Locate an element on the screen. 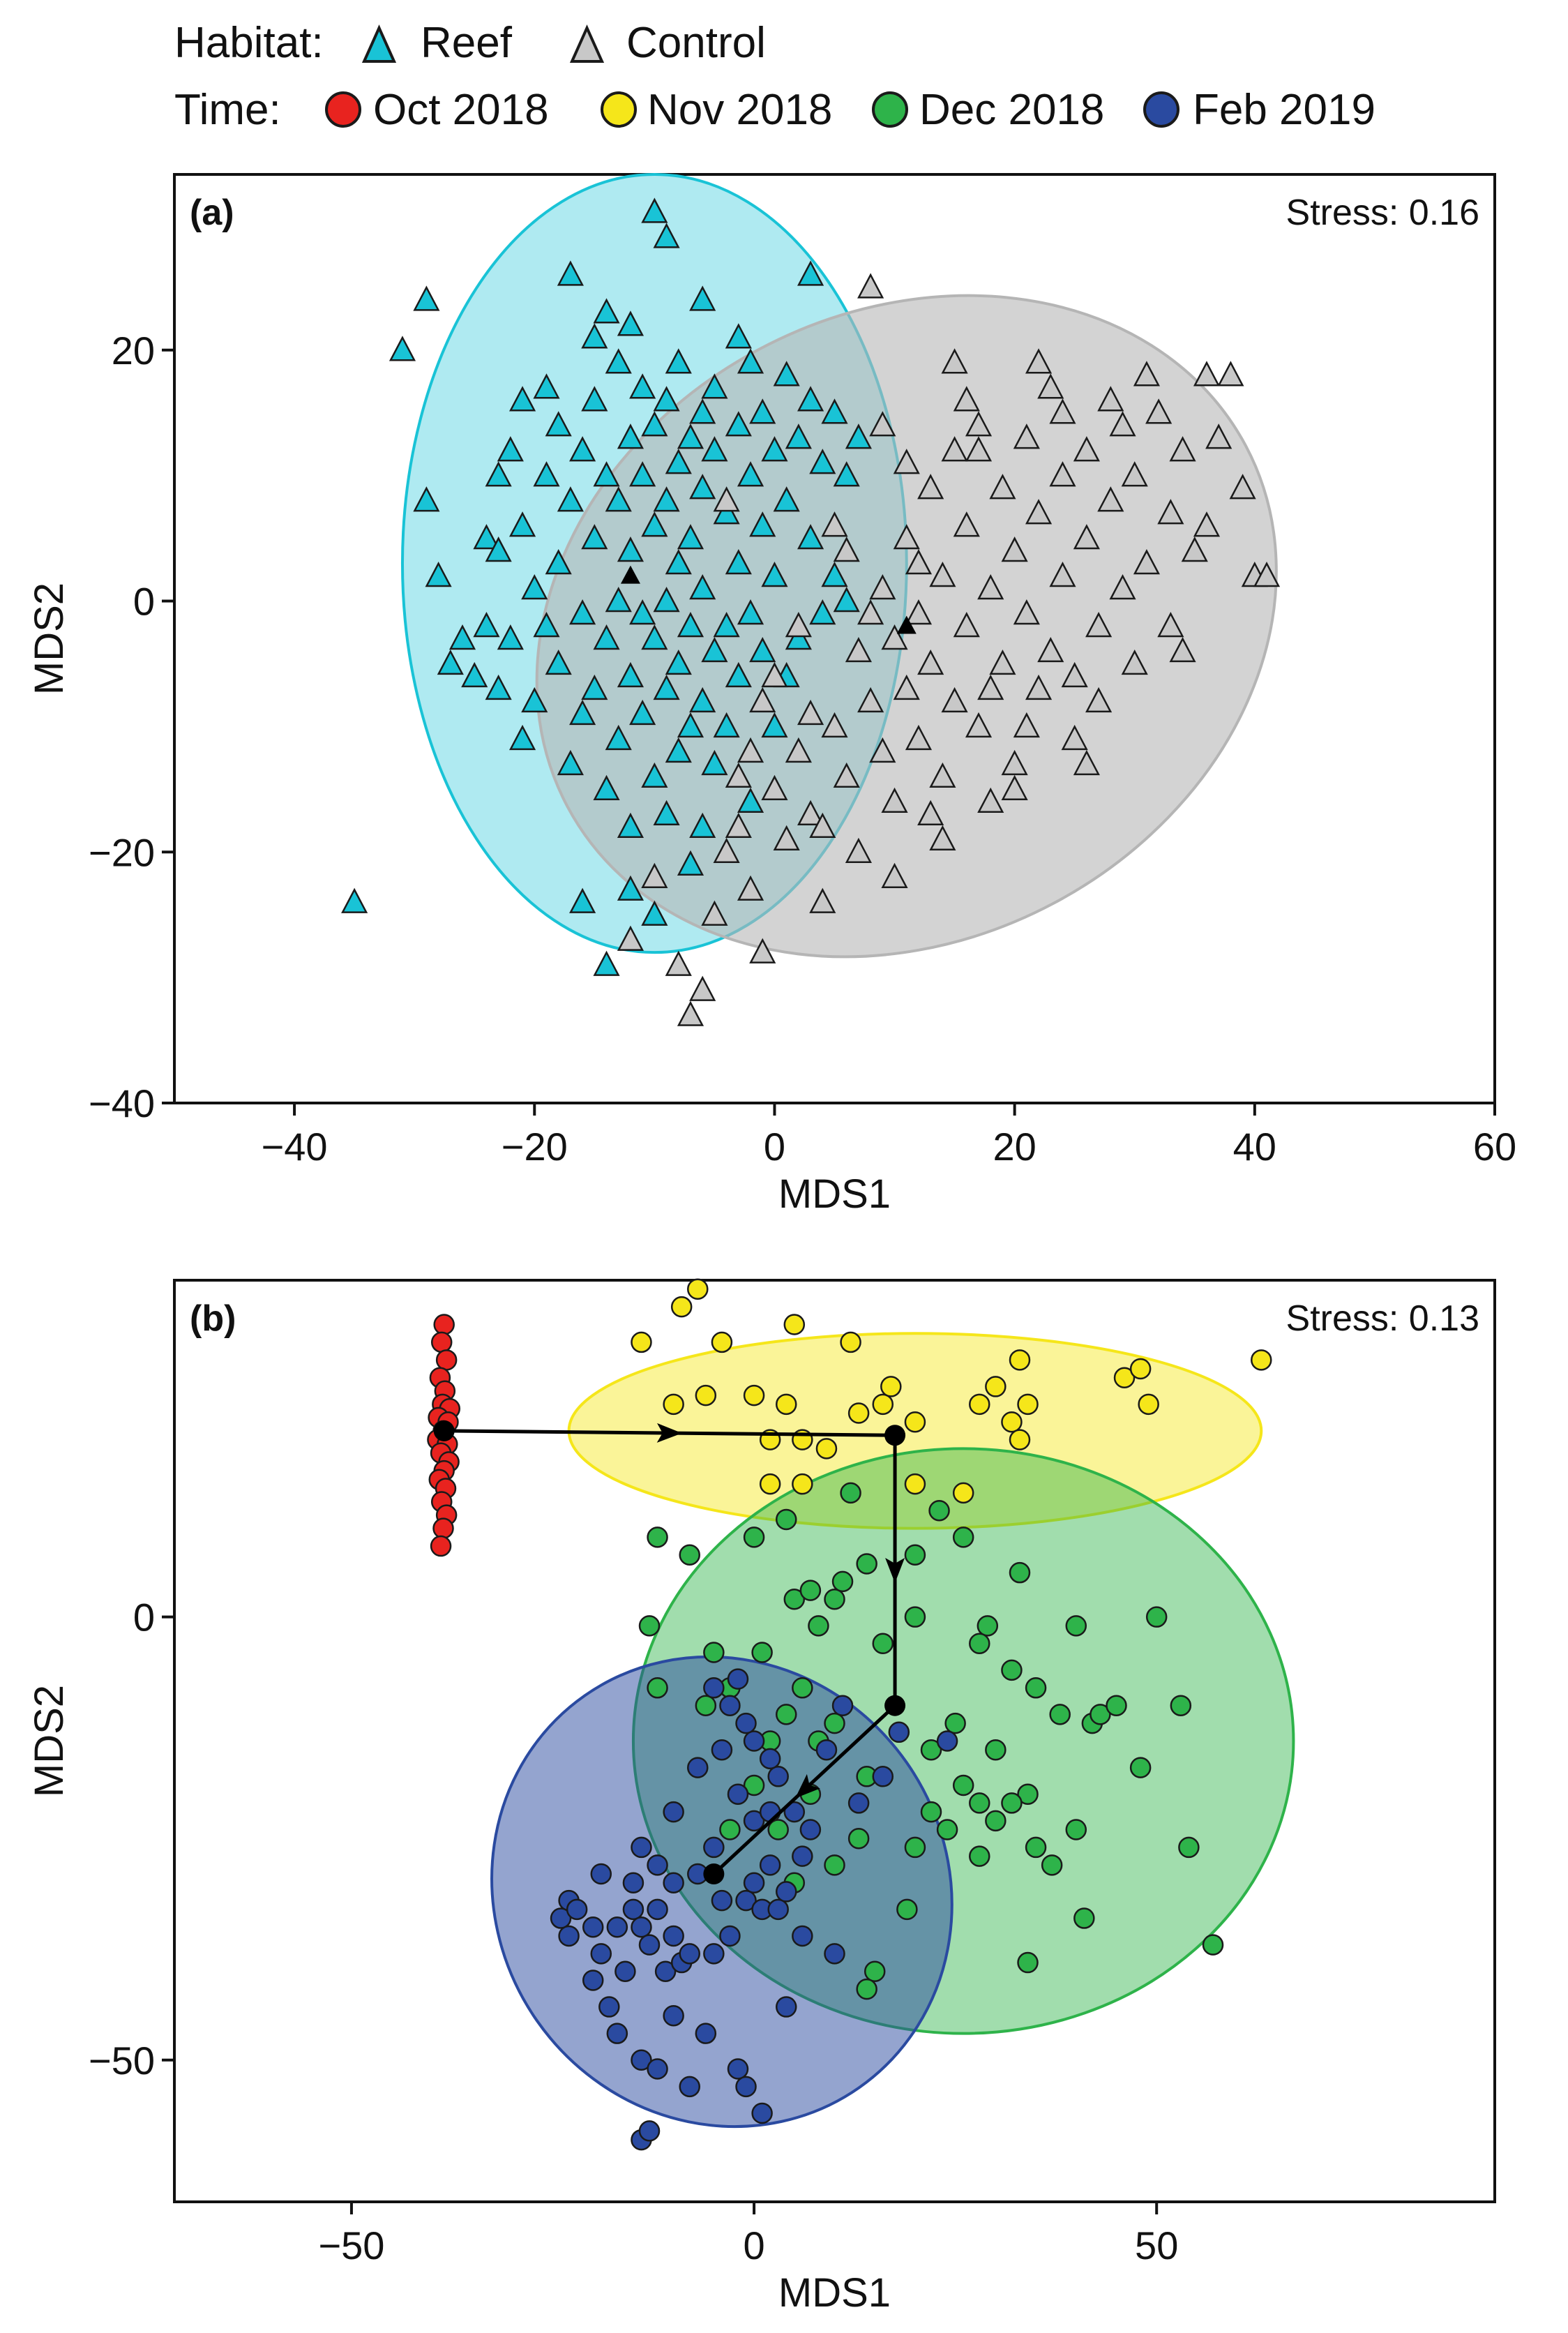 The height and width of the screenshot is (2333, 1568). panel-b-trajectory-arrowhead is located at coordinates (895, 1570).